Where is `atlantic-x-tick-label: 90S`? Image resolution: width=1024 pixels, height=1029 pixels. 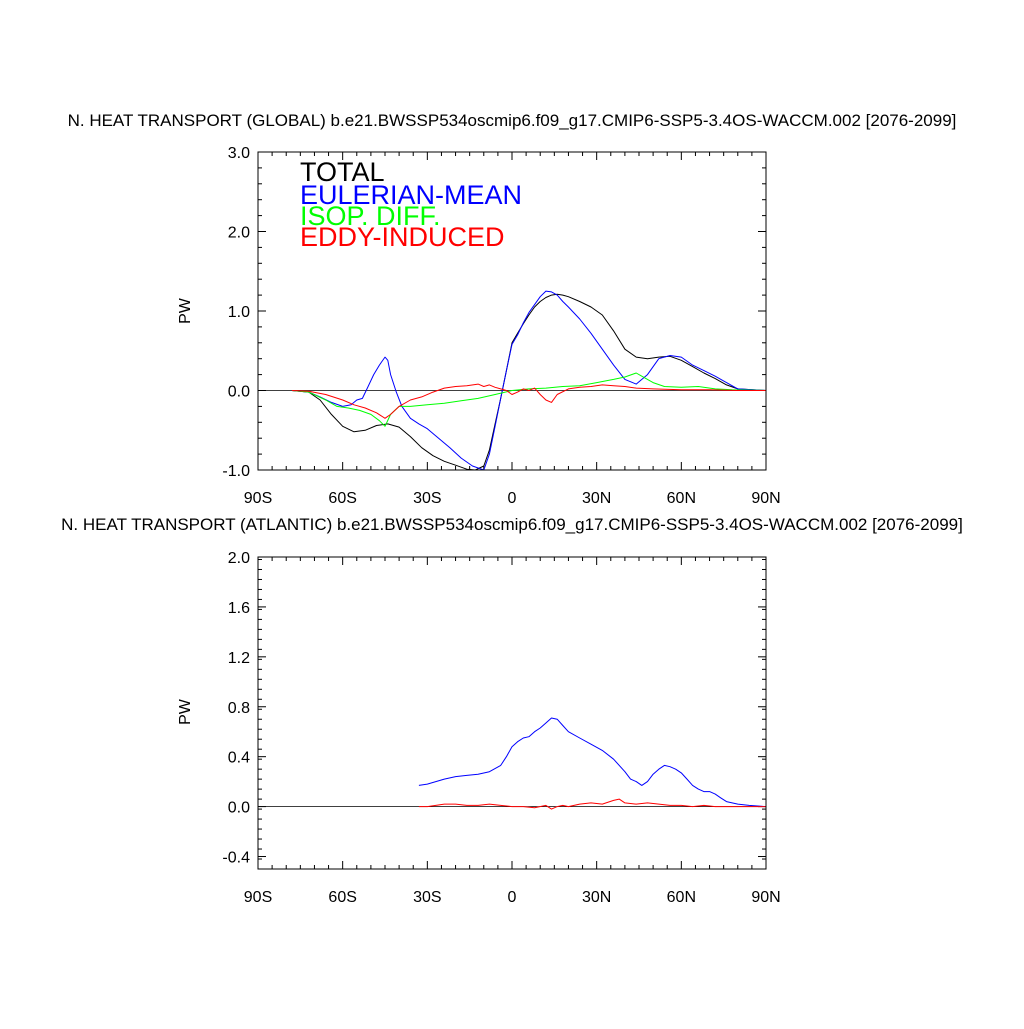 atlantic-x-tick-label: 90S is located at coordinates (258, 897).